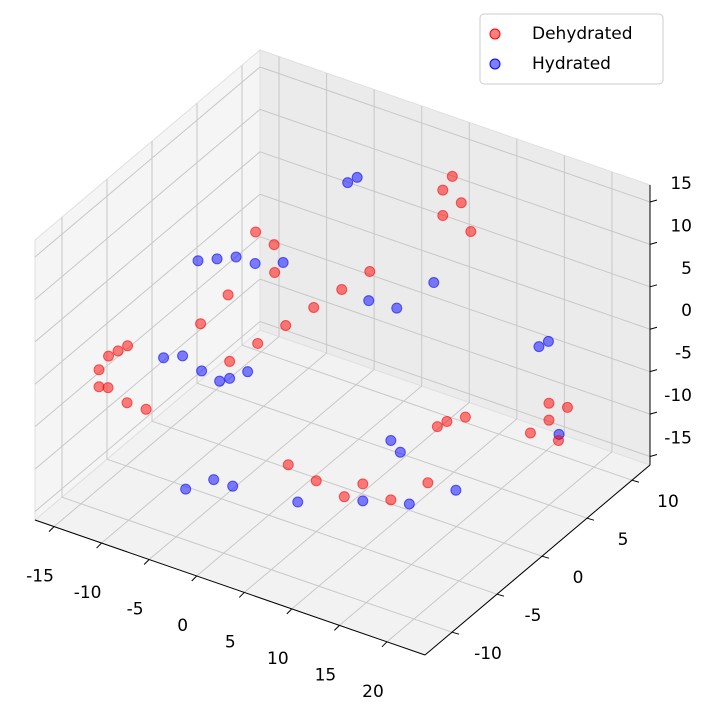  I want to click on x-tick-label: -5, so click(135, 610).